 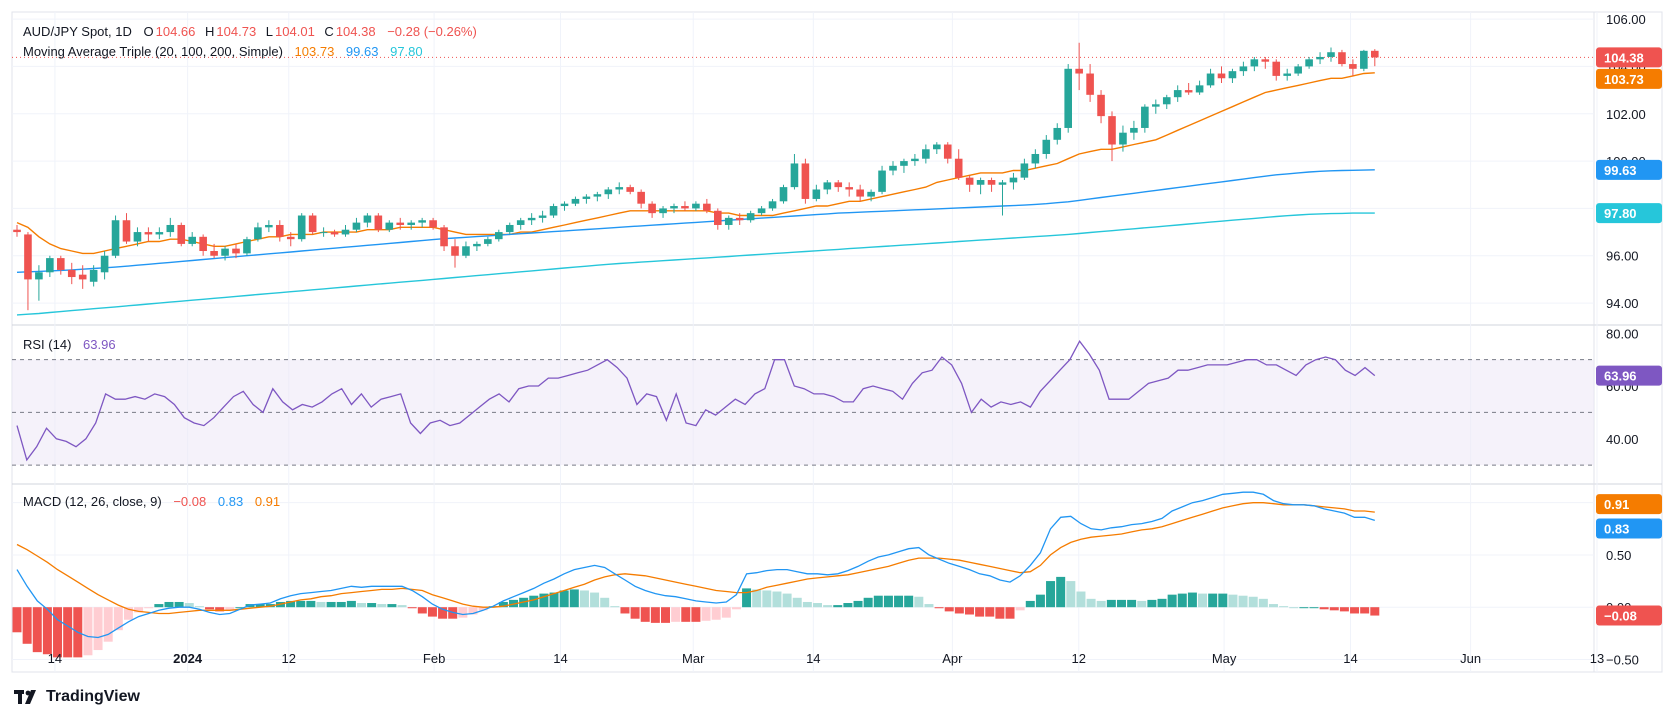 I want to click on macd-tick-label: 0.50, so click(x=1618, y=555).